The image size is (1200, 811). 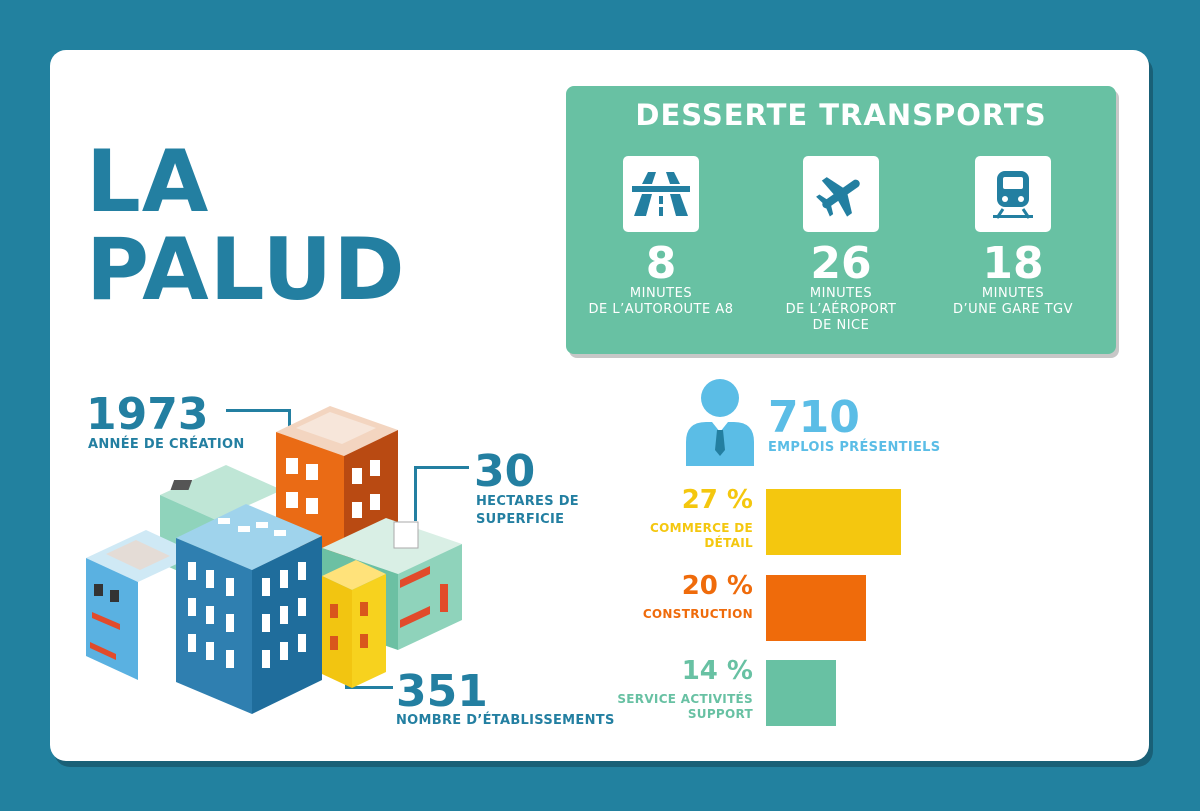 What do you see at coordinates (392, 546) in the screenshot?
I see `shop-roof` at bounding box center [392, 546].